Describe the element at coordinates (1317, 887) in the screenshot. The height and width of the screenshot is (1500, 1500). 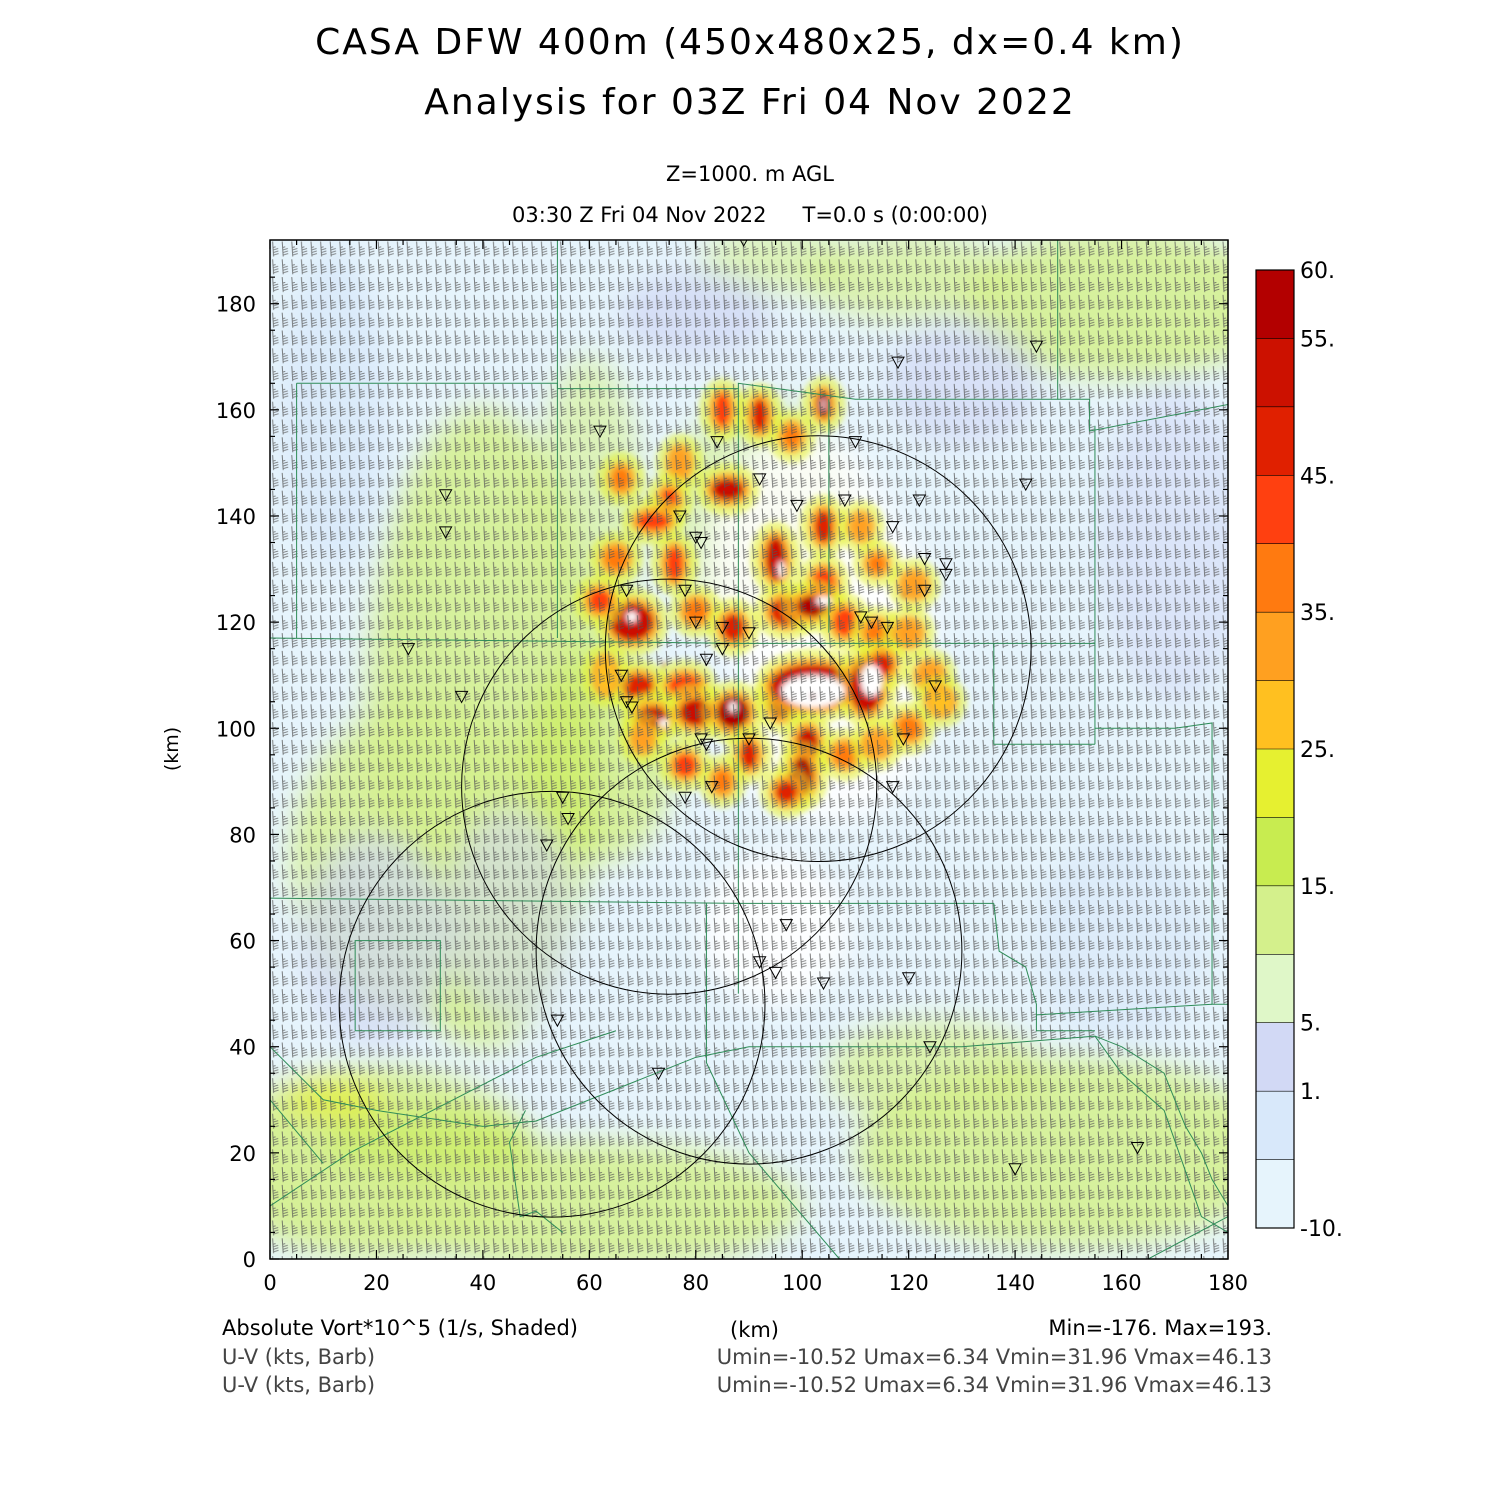
I see `colorbar-label: 15.` at that location.